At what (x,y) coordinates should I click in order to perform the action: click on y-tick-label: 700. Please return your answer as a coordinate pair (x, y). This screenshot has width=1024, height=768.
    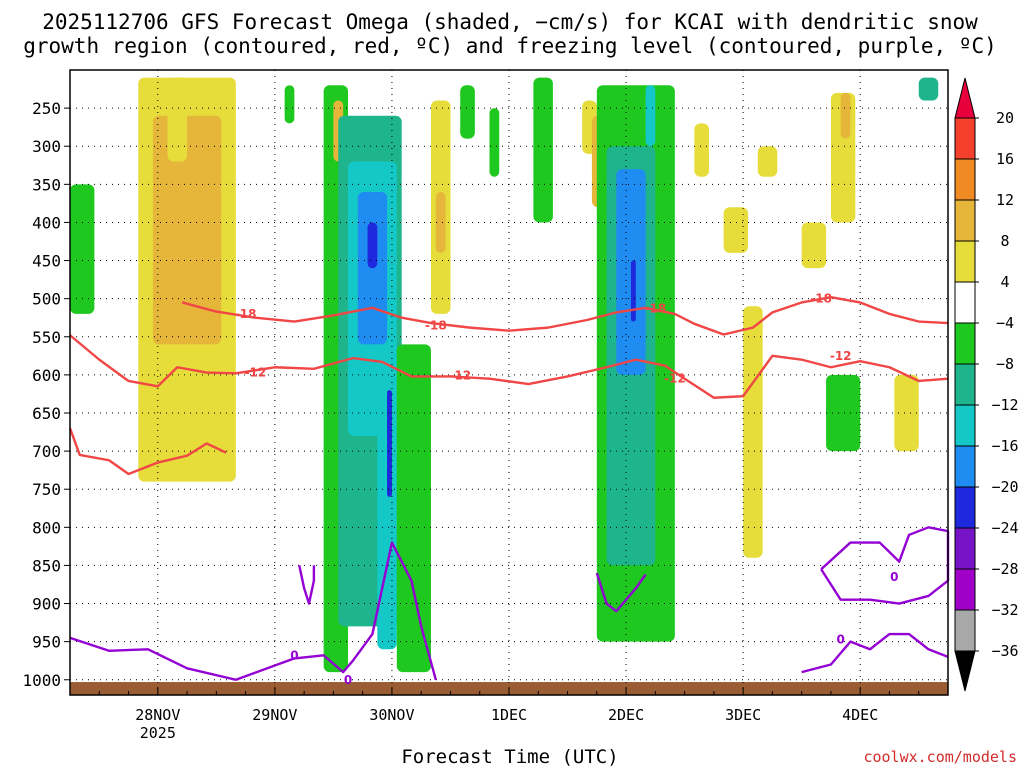
    Looking at the image, I should click on (46, 451).